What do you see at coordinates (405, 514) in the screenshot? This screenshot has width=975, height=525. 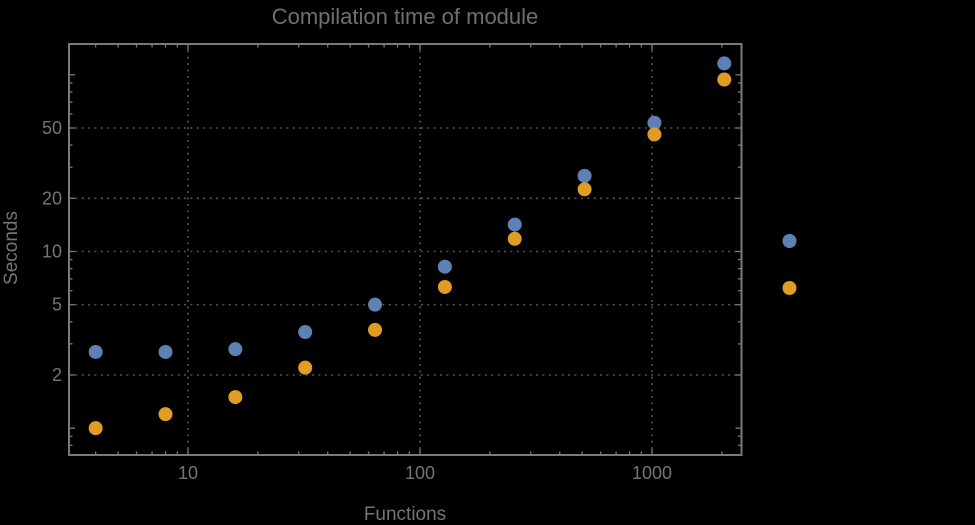 I see `x-axis-label: Functions` at bounding box center [405, 514].